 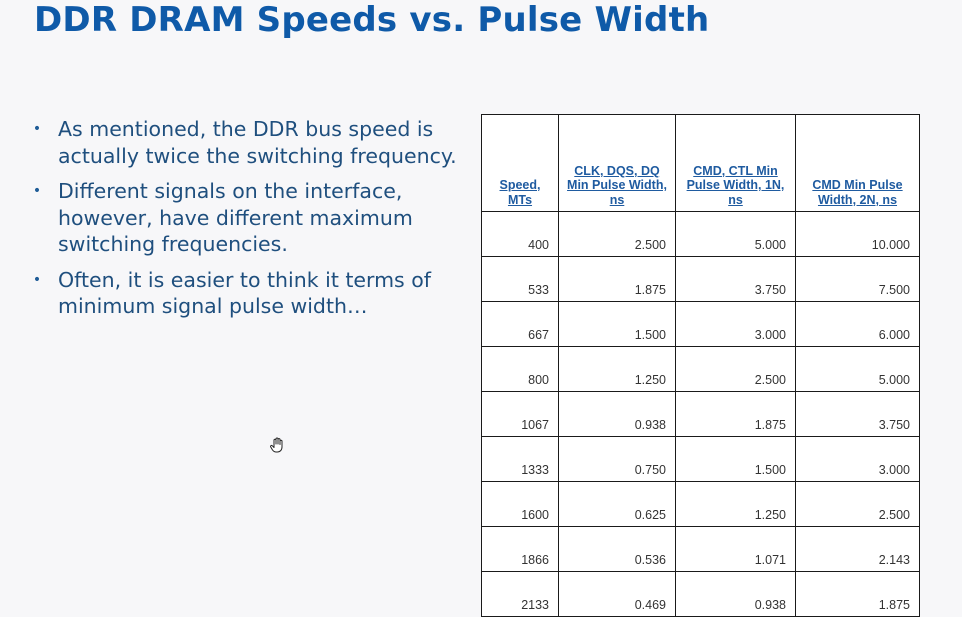 What do you see at coordinates (735, 369) in the screenshot?
I see `cell-cmd-ctl-1n: 2.500` at bounding box center [735, 369].